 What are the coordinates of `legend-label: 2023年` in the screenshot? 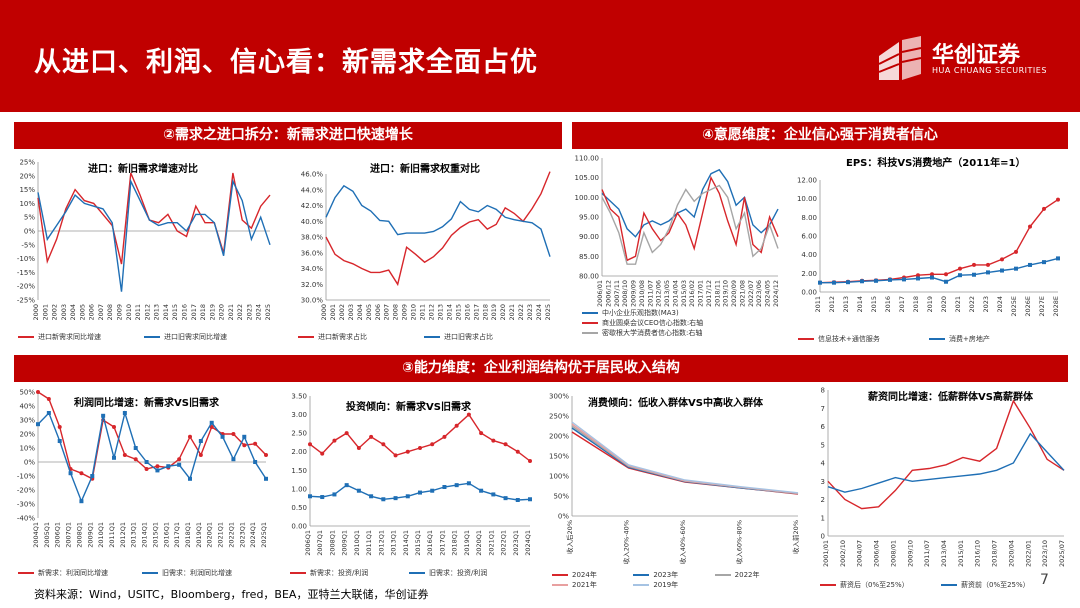 It's located at (666, 575).